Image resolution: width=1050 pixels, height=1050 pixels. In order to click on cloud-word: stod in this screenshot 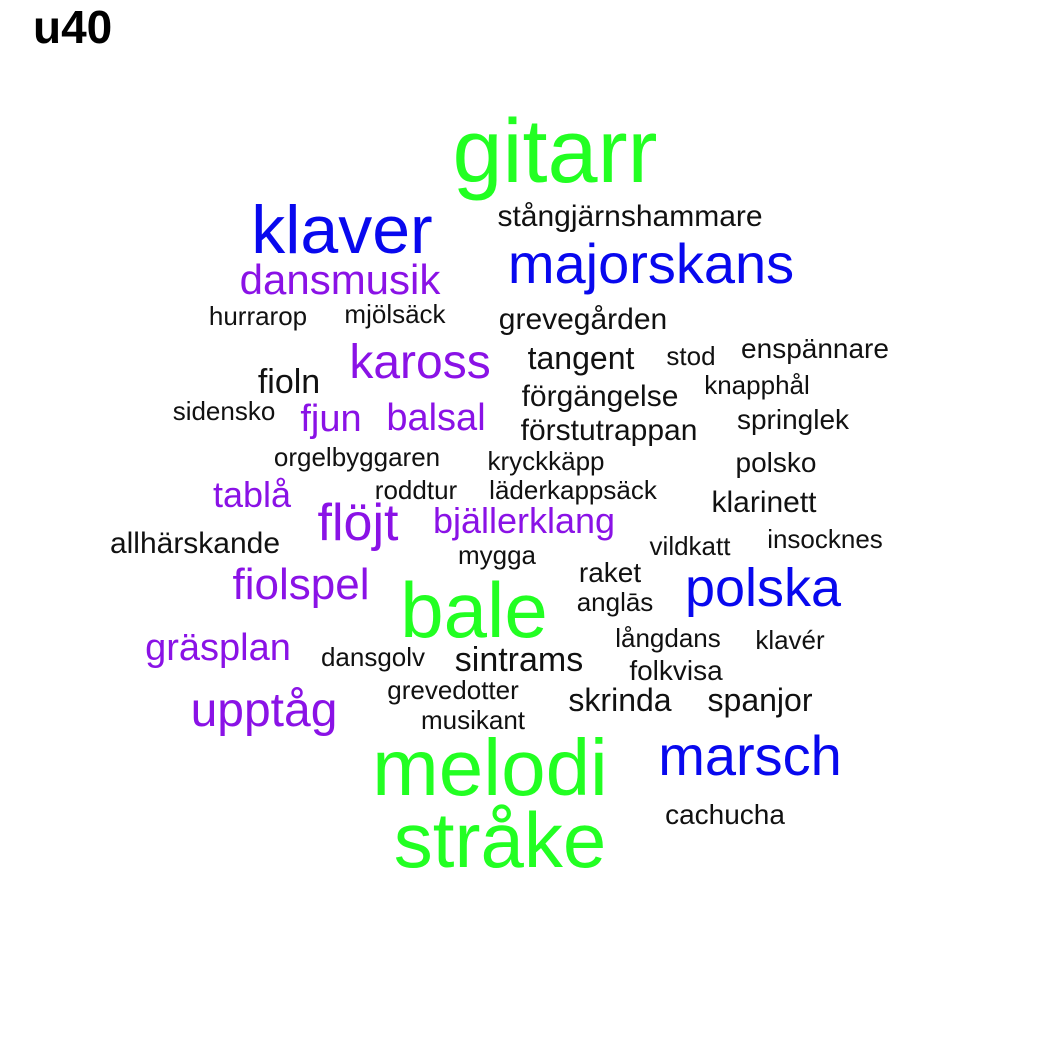, I will do `click(691, 356)`.